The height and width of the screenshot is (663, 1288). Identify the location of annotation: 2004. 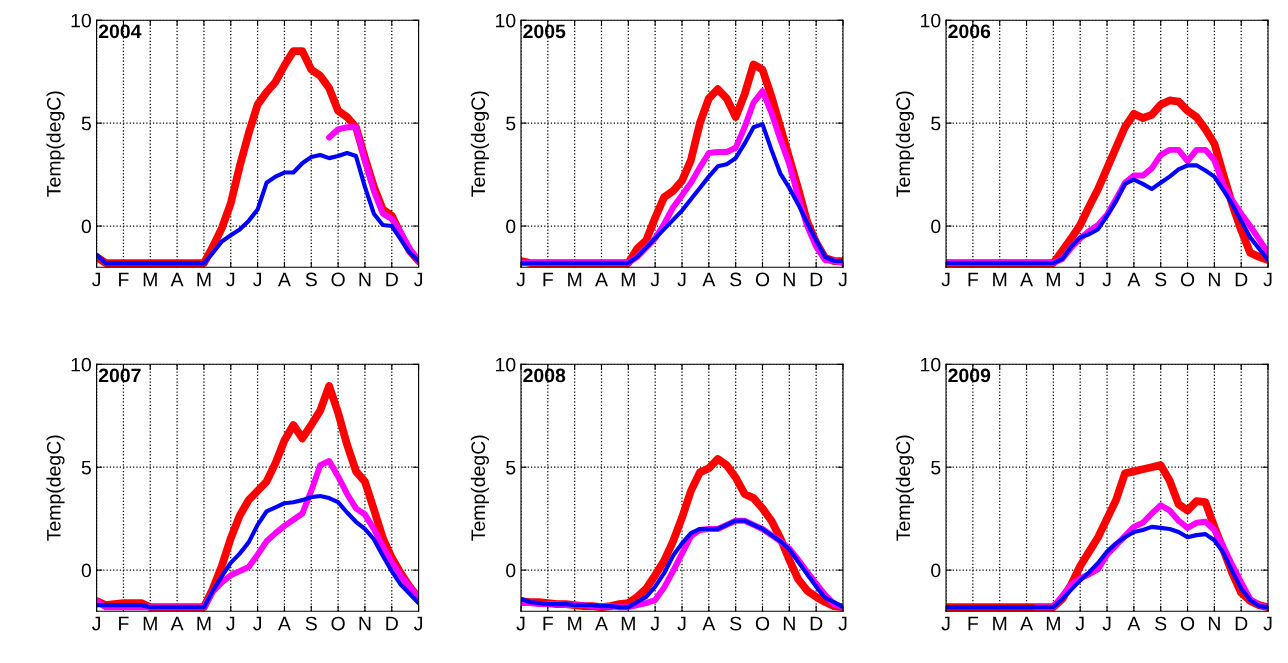
(120, 31).